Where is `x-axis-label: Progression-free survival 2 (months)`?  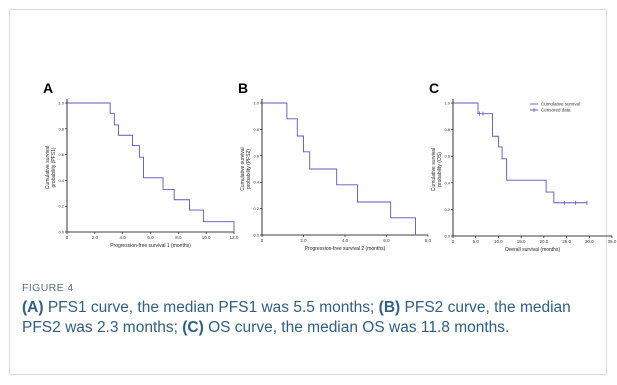 x-axis-label: Progression-free survival 2 (months) is located at coordinates (345, 249).